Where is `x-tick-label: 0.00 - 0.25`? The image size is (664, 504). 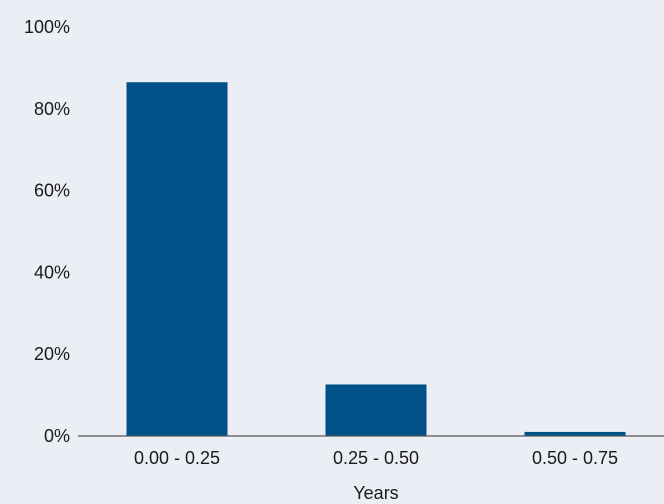 x-tick-label: 0.00 - 0.25 is located at coordinates (177, 458).